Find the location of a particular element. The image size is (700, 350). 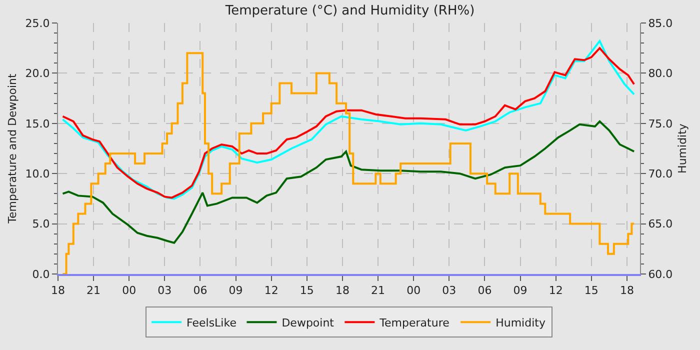

y2-tick-label: 75.0 is located at coordinates (660, 123).